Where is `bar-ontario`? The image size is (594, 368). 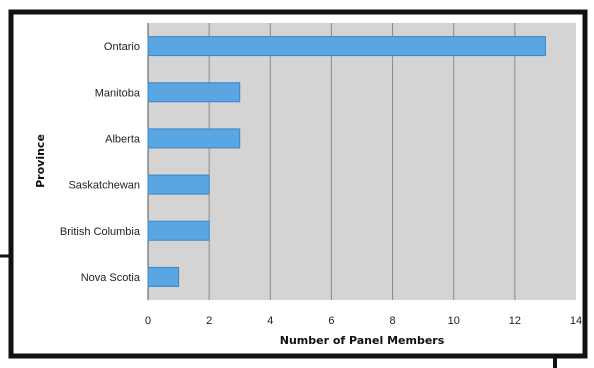 bar-ontario is located at coordinates (346, 46).